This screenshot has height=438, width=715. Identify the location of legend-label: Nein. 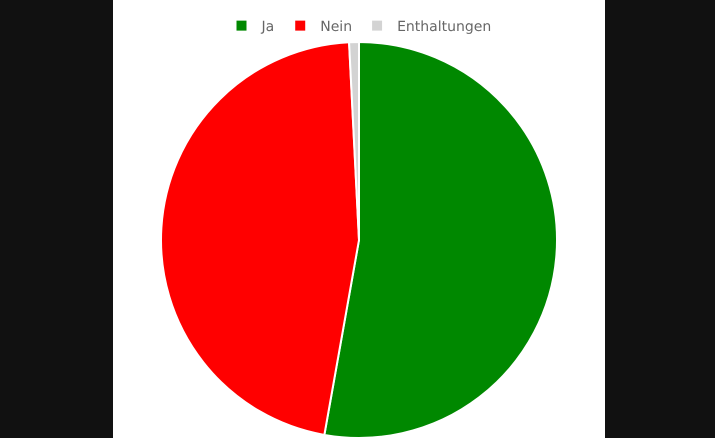
(336, 27).